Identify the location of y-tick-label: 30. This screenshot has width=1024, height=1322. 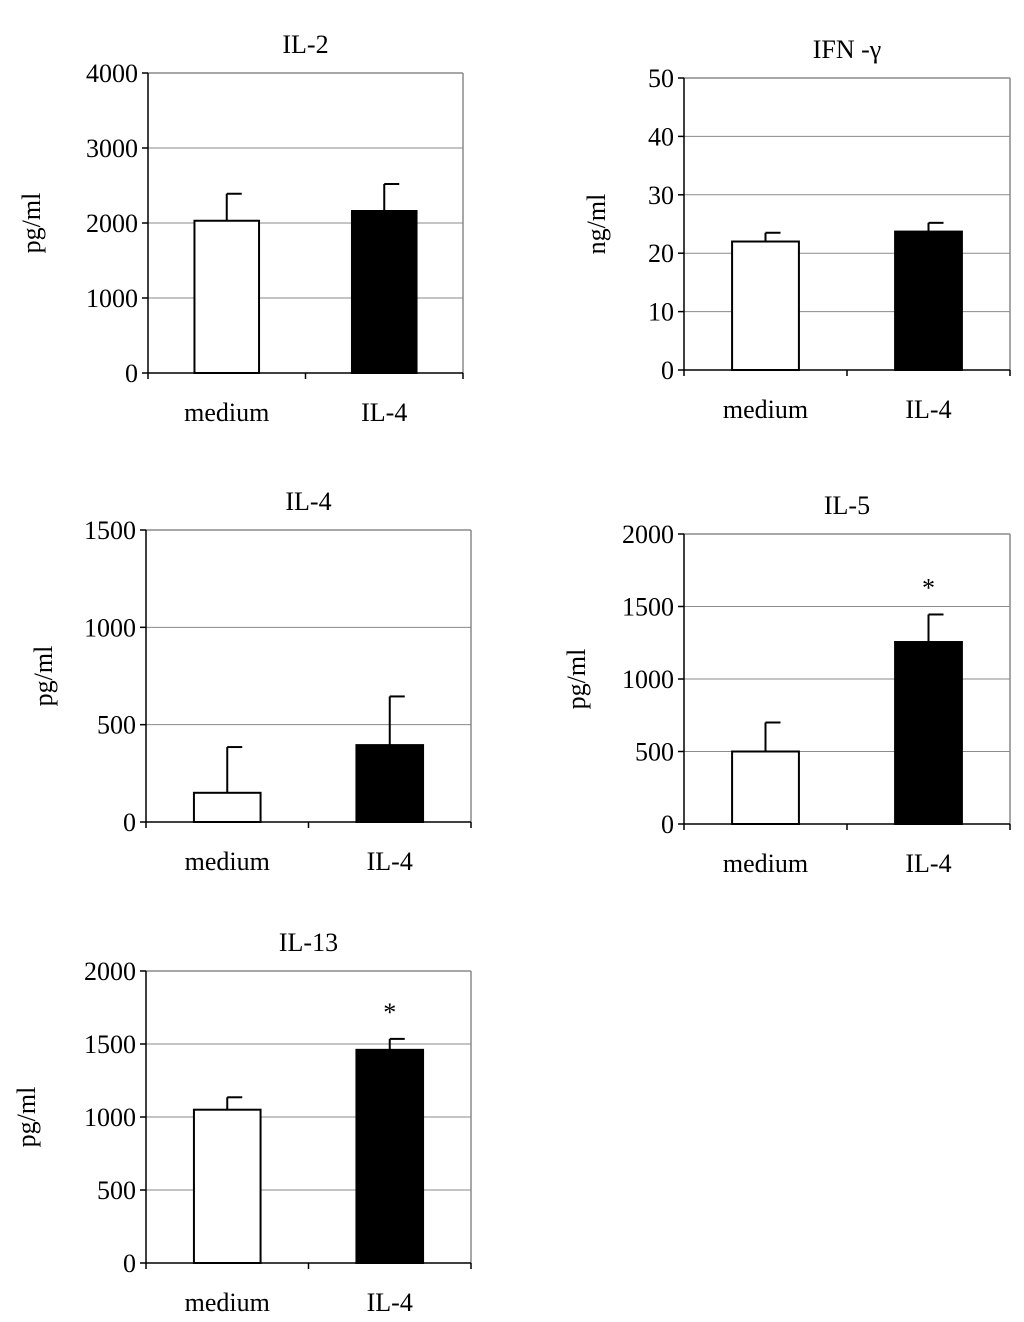
(661, 195).